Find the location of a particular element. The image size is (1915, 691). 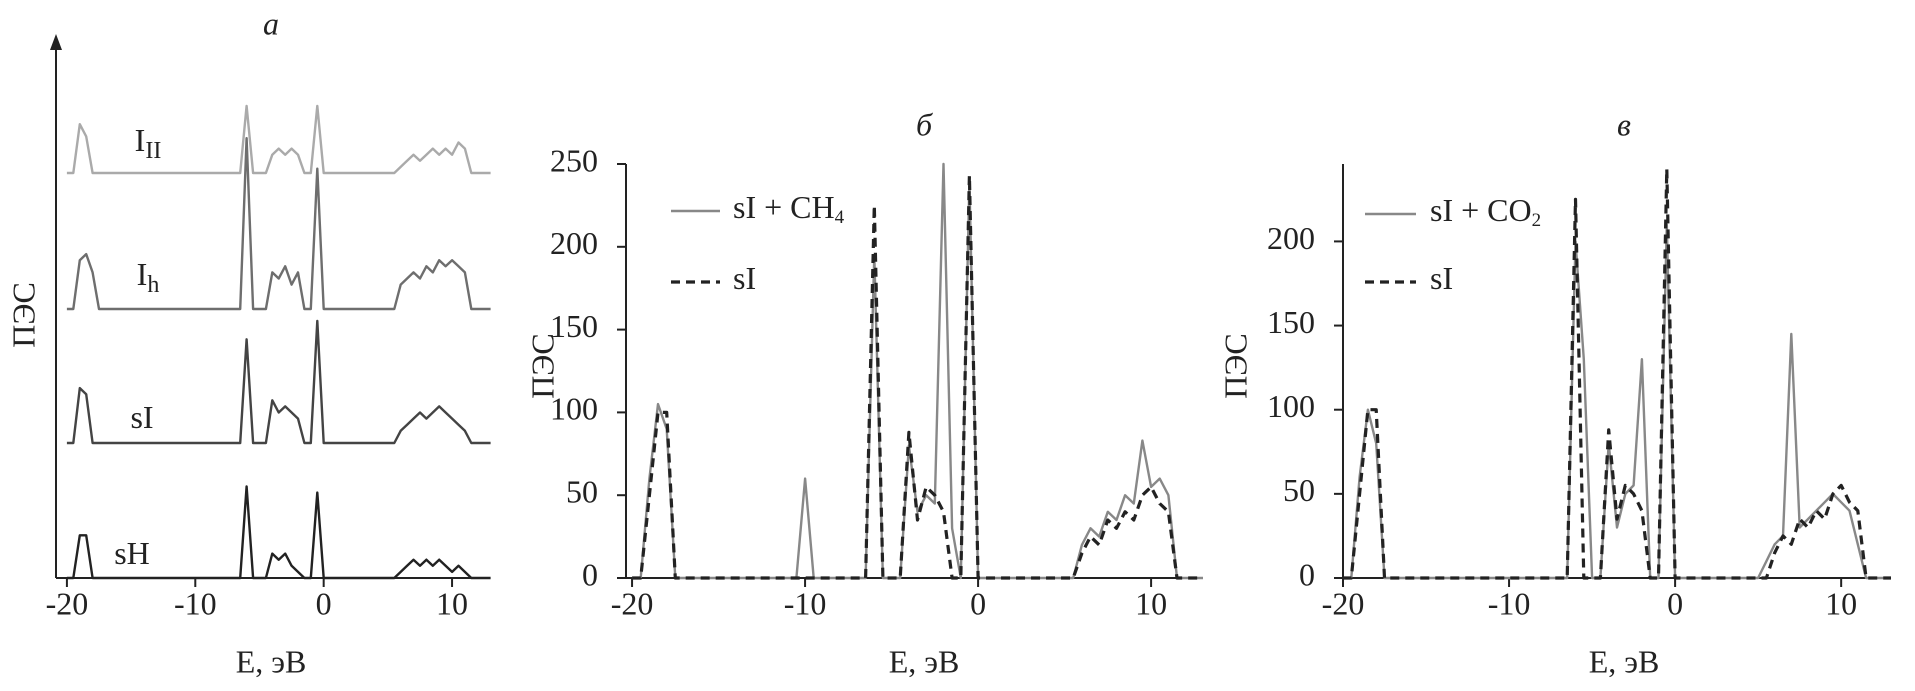

series-label: Ih is located at coordinates (148, 276).